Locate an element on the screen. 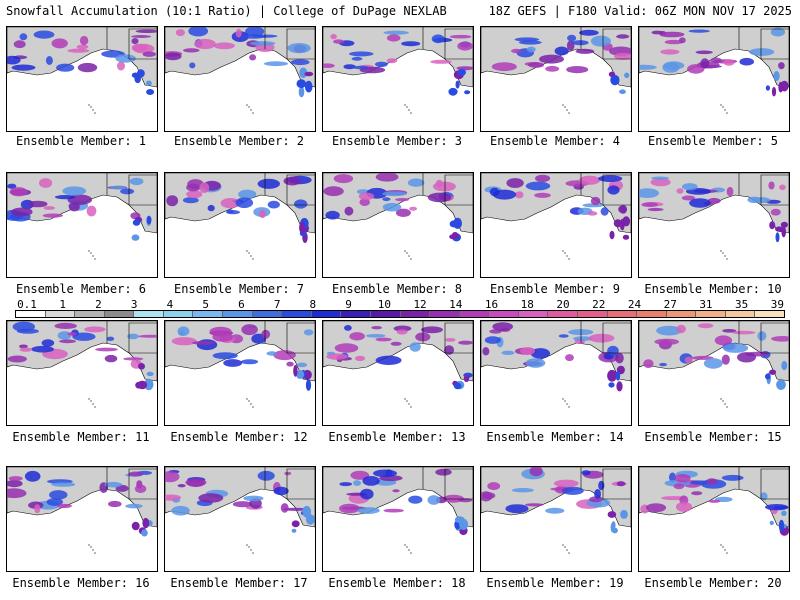  scale-tick-label: 0.1 is located at coordinates (27, 304).